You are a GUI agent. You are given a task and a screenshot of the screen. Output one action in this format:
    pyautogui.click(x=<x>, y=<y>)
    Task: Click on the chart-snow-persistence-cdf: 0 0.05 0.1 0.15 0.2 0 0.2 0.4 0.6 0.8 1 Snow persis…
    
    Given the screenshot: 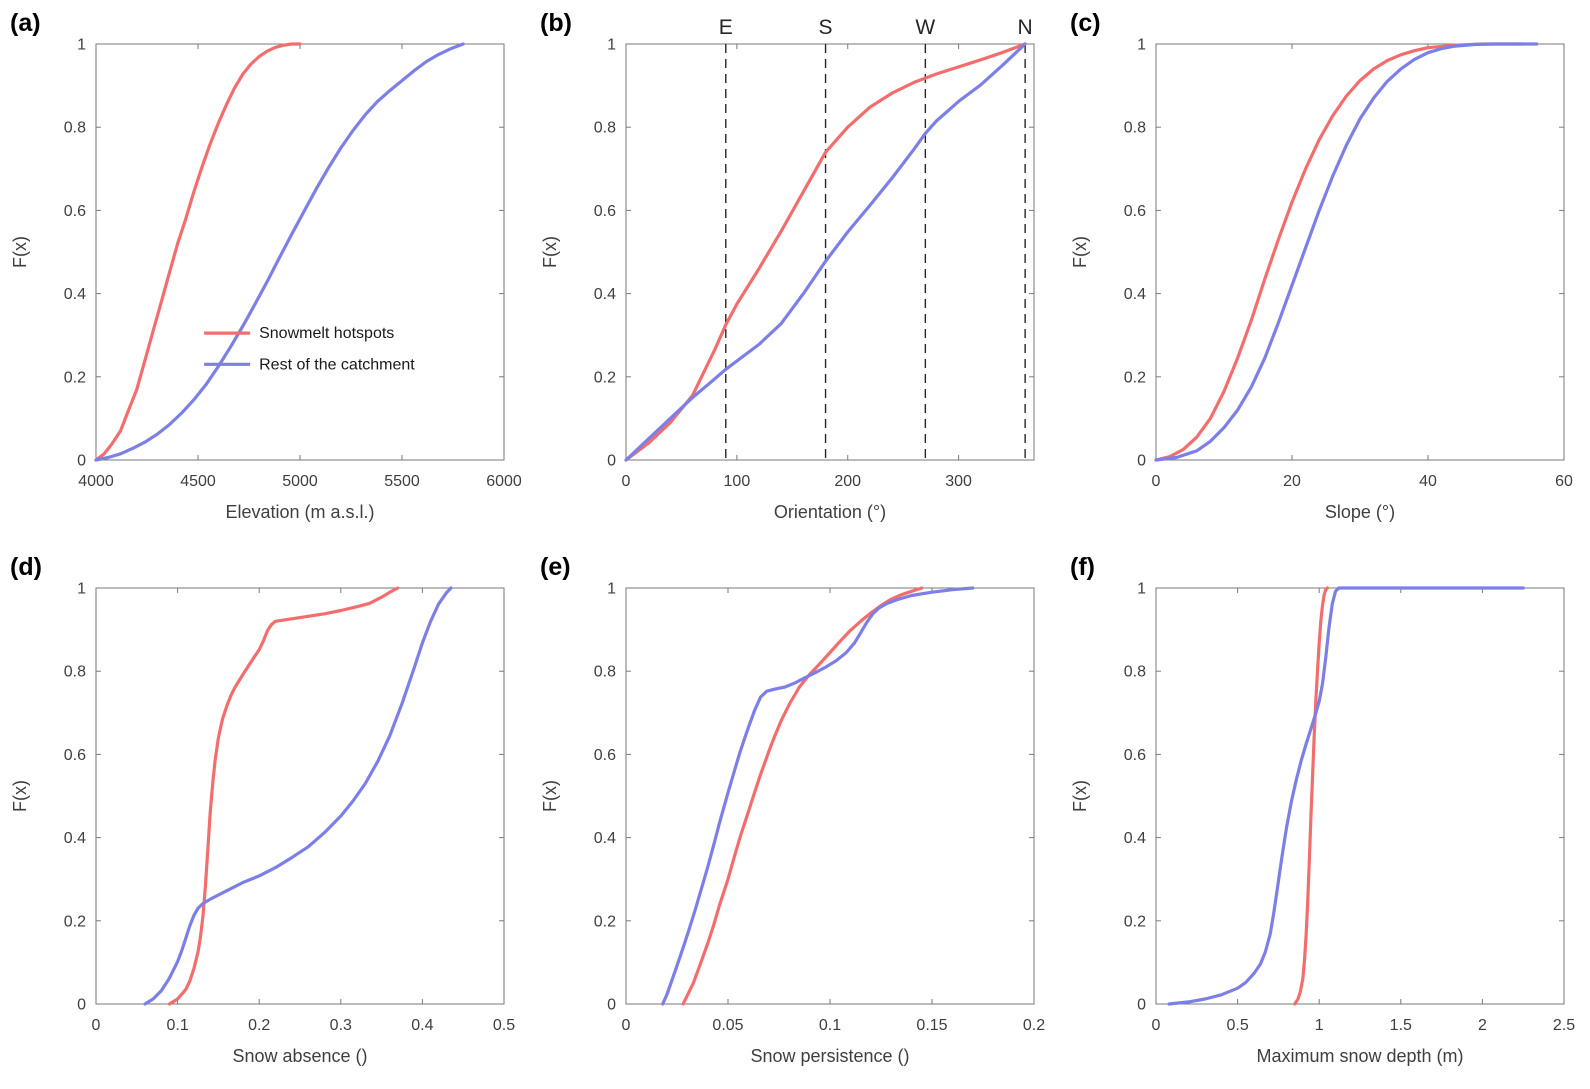 What is the action you would take?
    pyautogui.click(x=792, y=809)
    